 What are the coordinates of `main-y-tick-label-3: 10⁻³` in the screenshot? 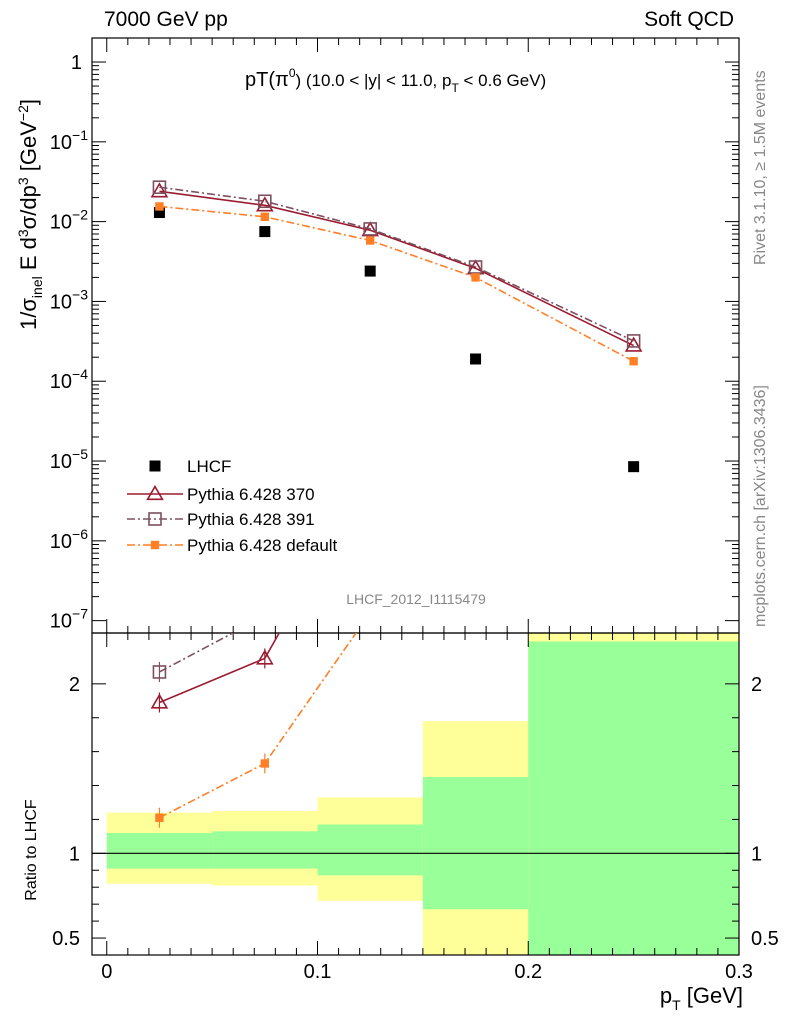 It's located at (69, 299).